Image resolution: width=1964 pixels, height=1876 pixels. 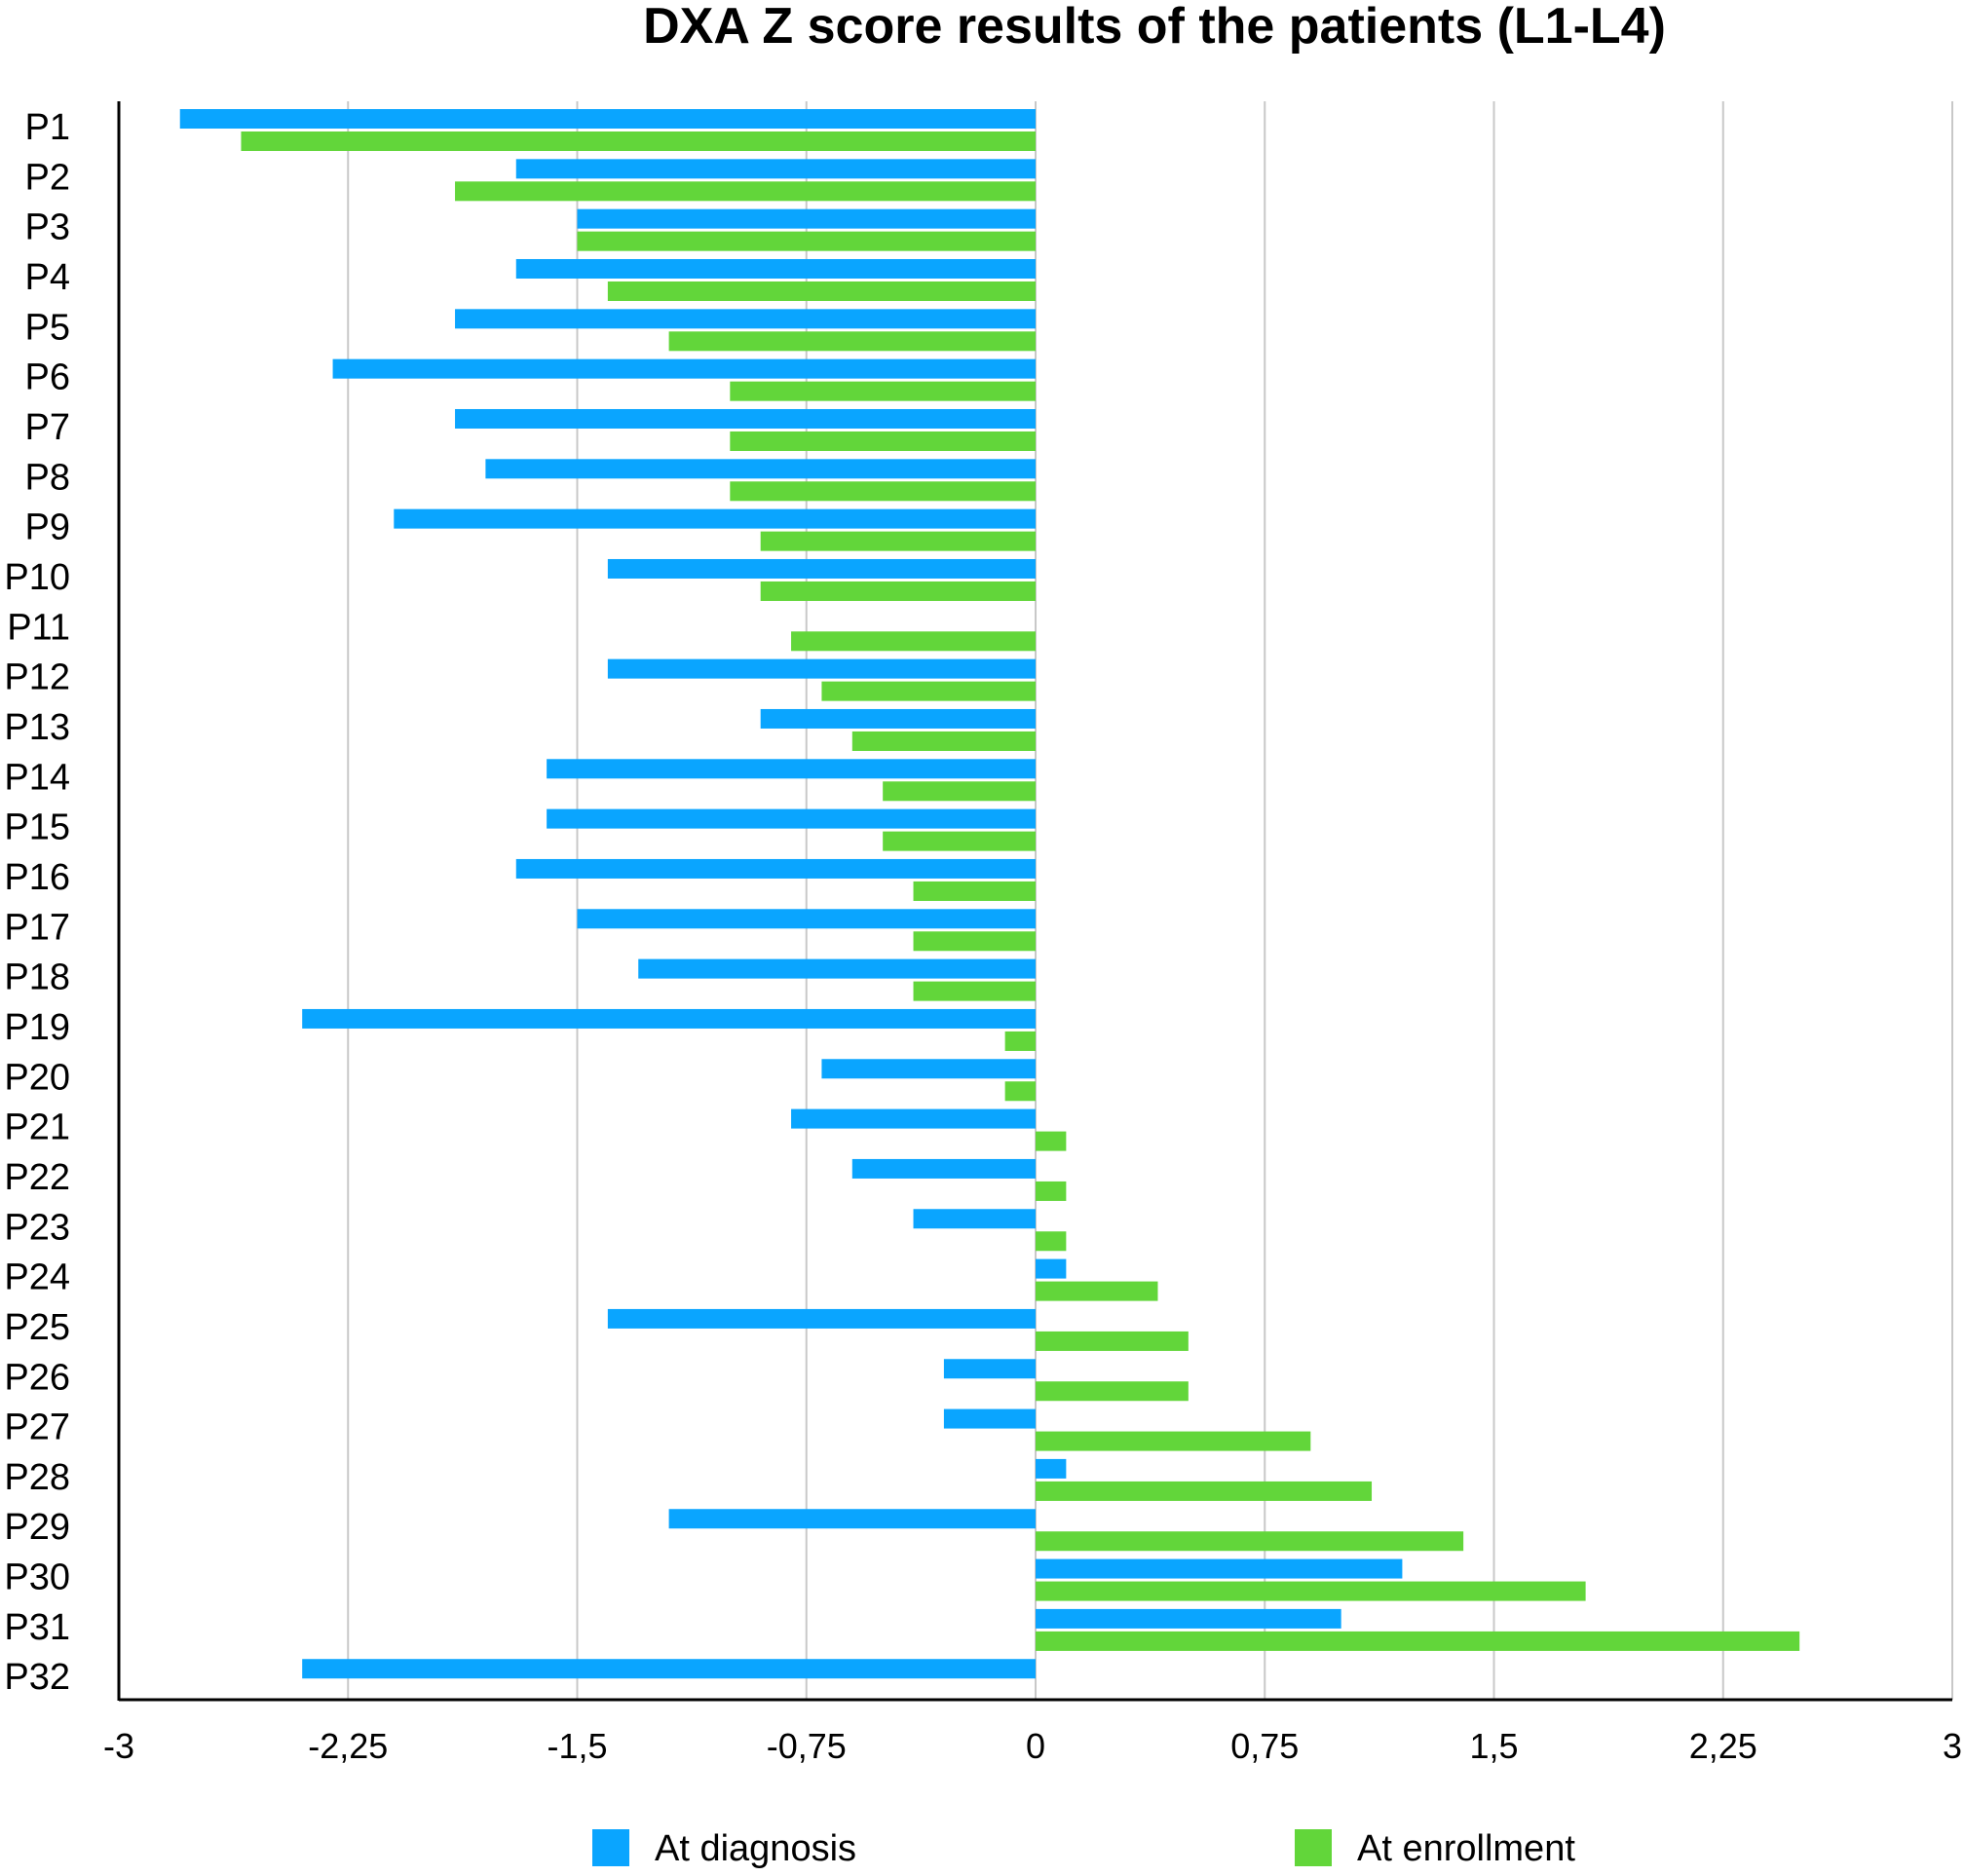 What do you see at coordinates (975, 1219) in the screenshot?
I see `bar-p23-diagnosis` at bounding box center [975, 1219].